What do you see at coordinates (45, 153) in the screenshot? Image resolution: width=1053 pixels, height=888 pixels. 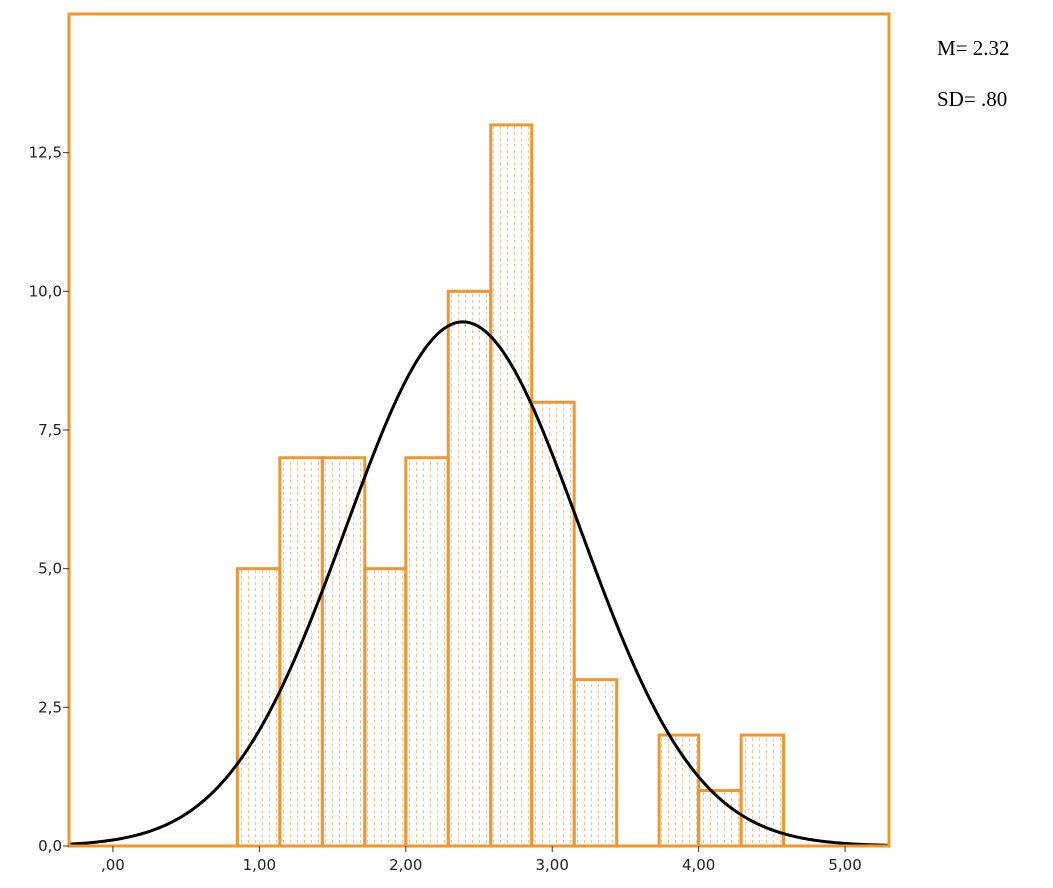 I see `y-tick-label: 12,5` at bounding box center [45, 153].